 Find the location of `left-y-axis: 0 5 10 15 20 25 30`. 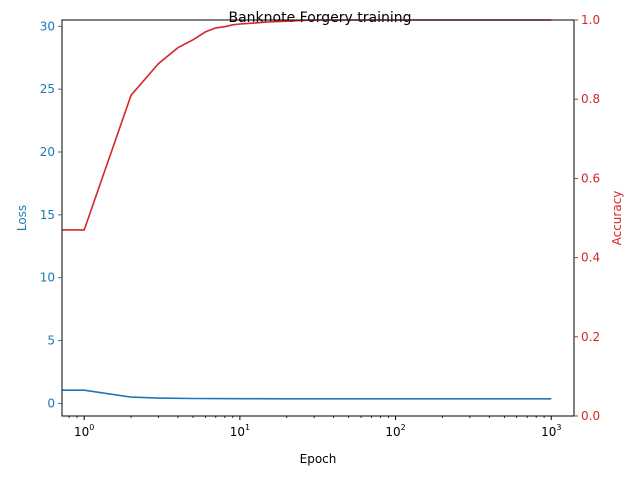

left-y-axis: 0 5 10 15 20 25 30 is located at coordinates (51, 214).